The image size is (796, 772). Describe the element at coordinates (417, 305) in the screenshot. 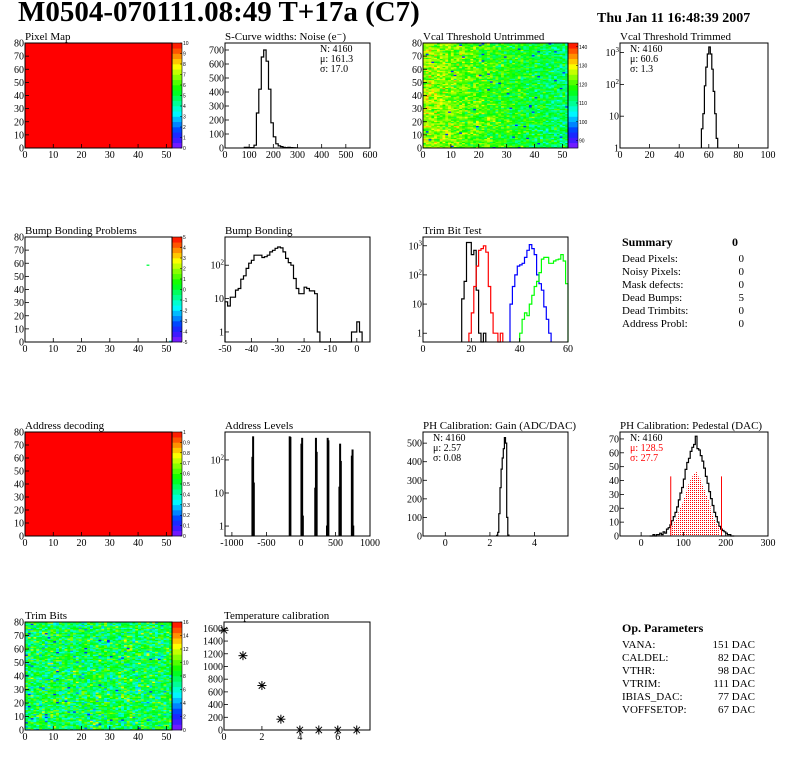

I see `y-tick-label: 10` at that location.